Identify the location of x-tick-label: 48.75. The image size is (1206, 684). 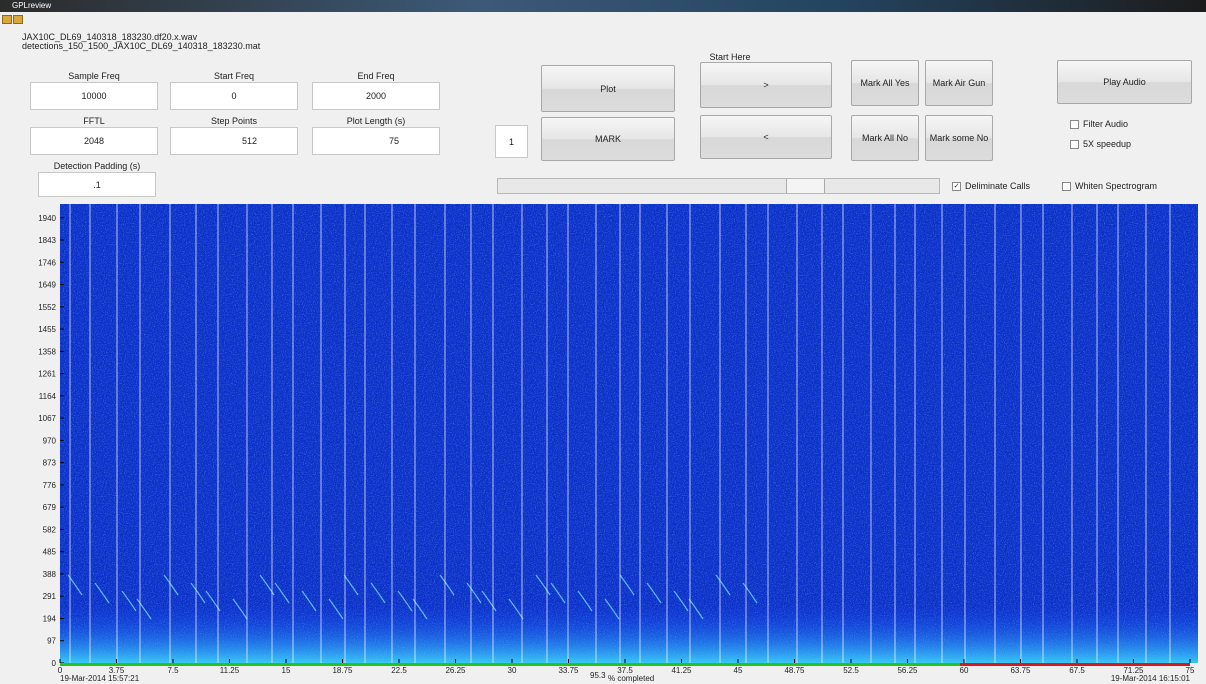
(794, 670).